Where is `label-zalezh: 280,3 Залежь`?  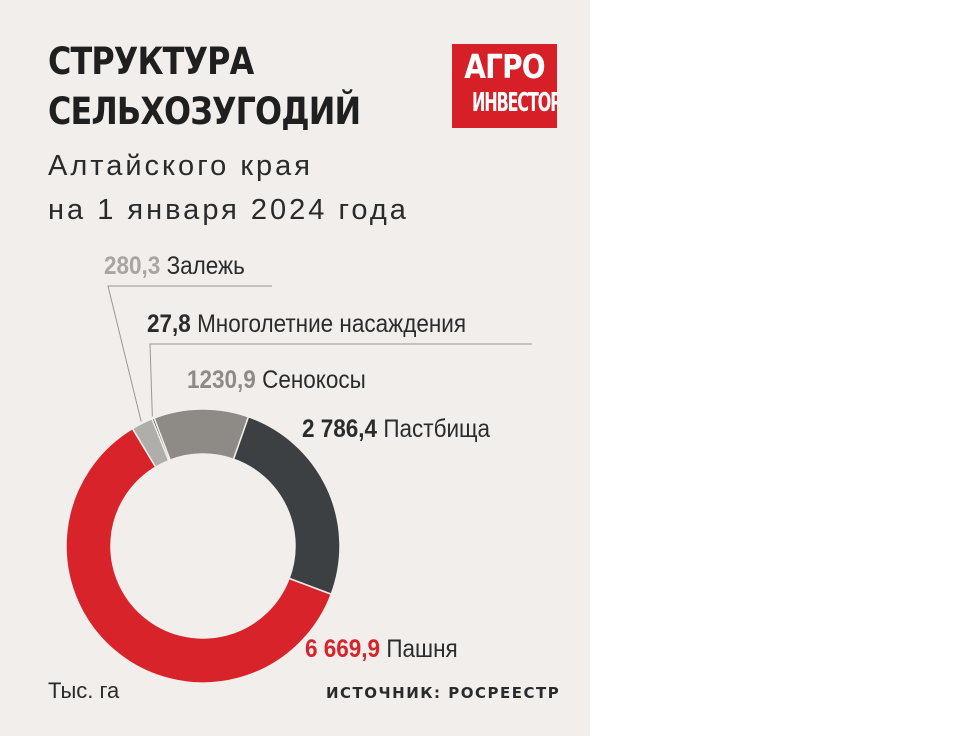 label-zalezh: 280,3 Залежь is located at coordinates (174, 266).